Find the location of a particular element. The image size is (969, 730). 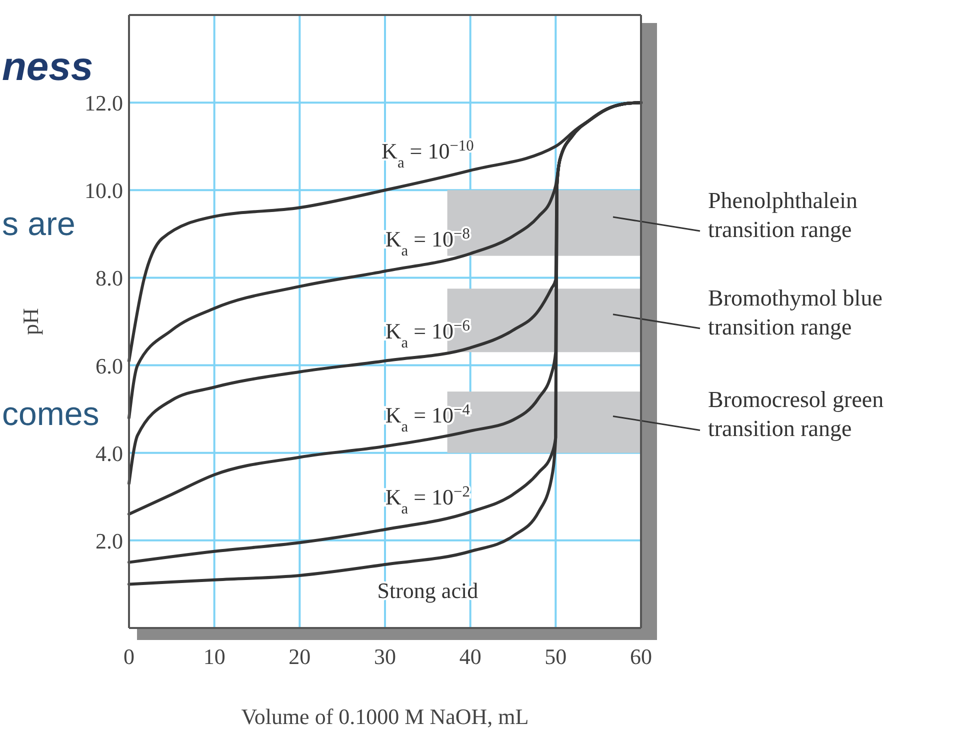

band-label: Phenolphthalein transition range is located at coordinates (783, 215).